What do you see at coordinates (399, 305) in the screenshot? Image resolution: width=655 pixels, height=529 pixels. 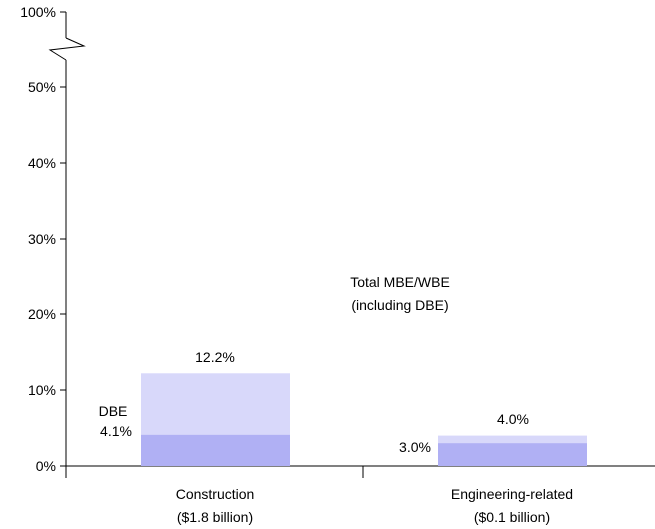 I see `annotation-total-line2: (including DBE)` at bounding box center [399, 305].